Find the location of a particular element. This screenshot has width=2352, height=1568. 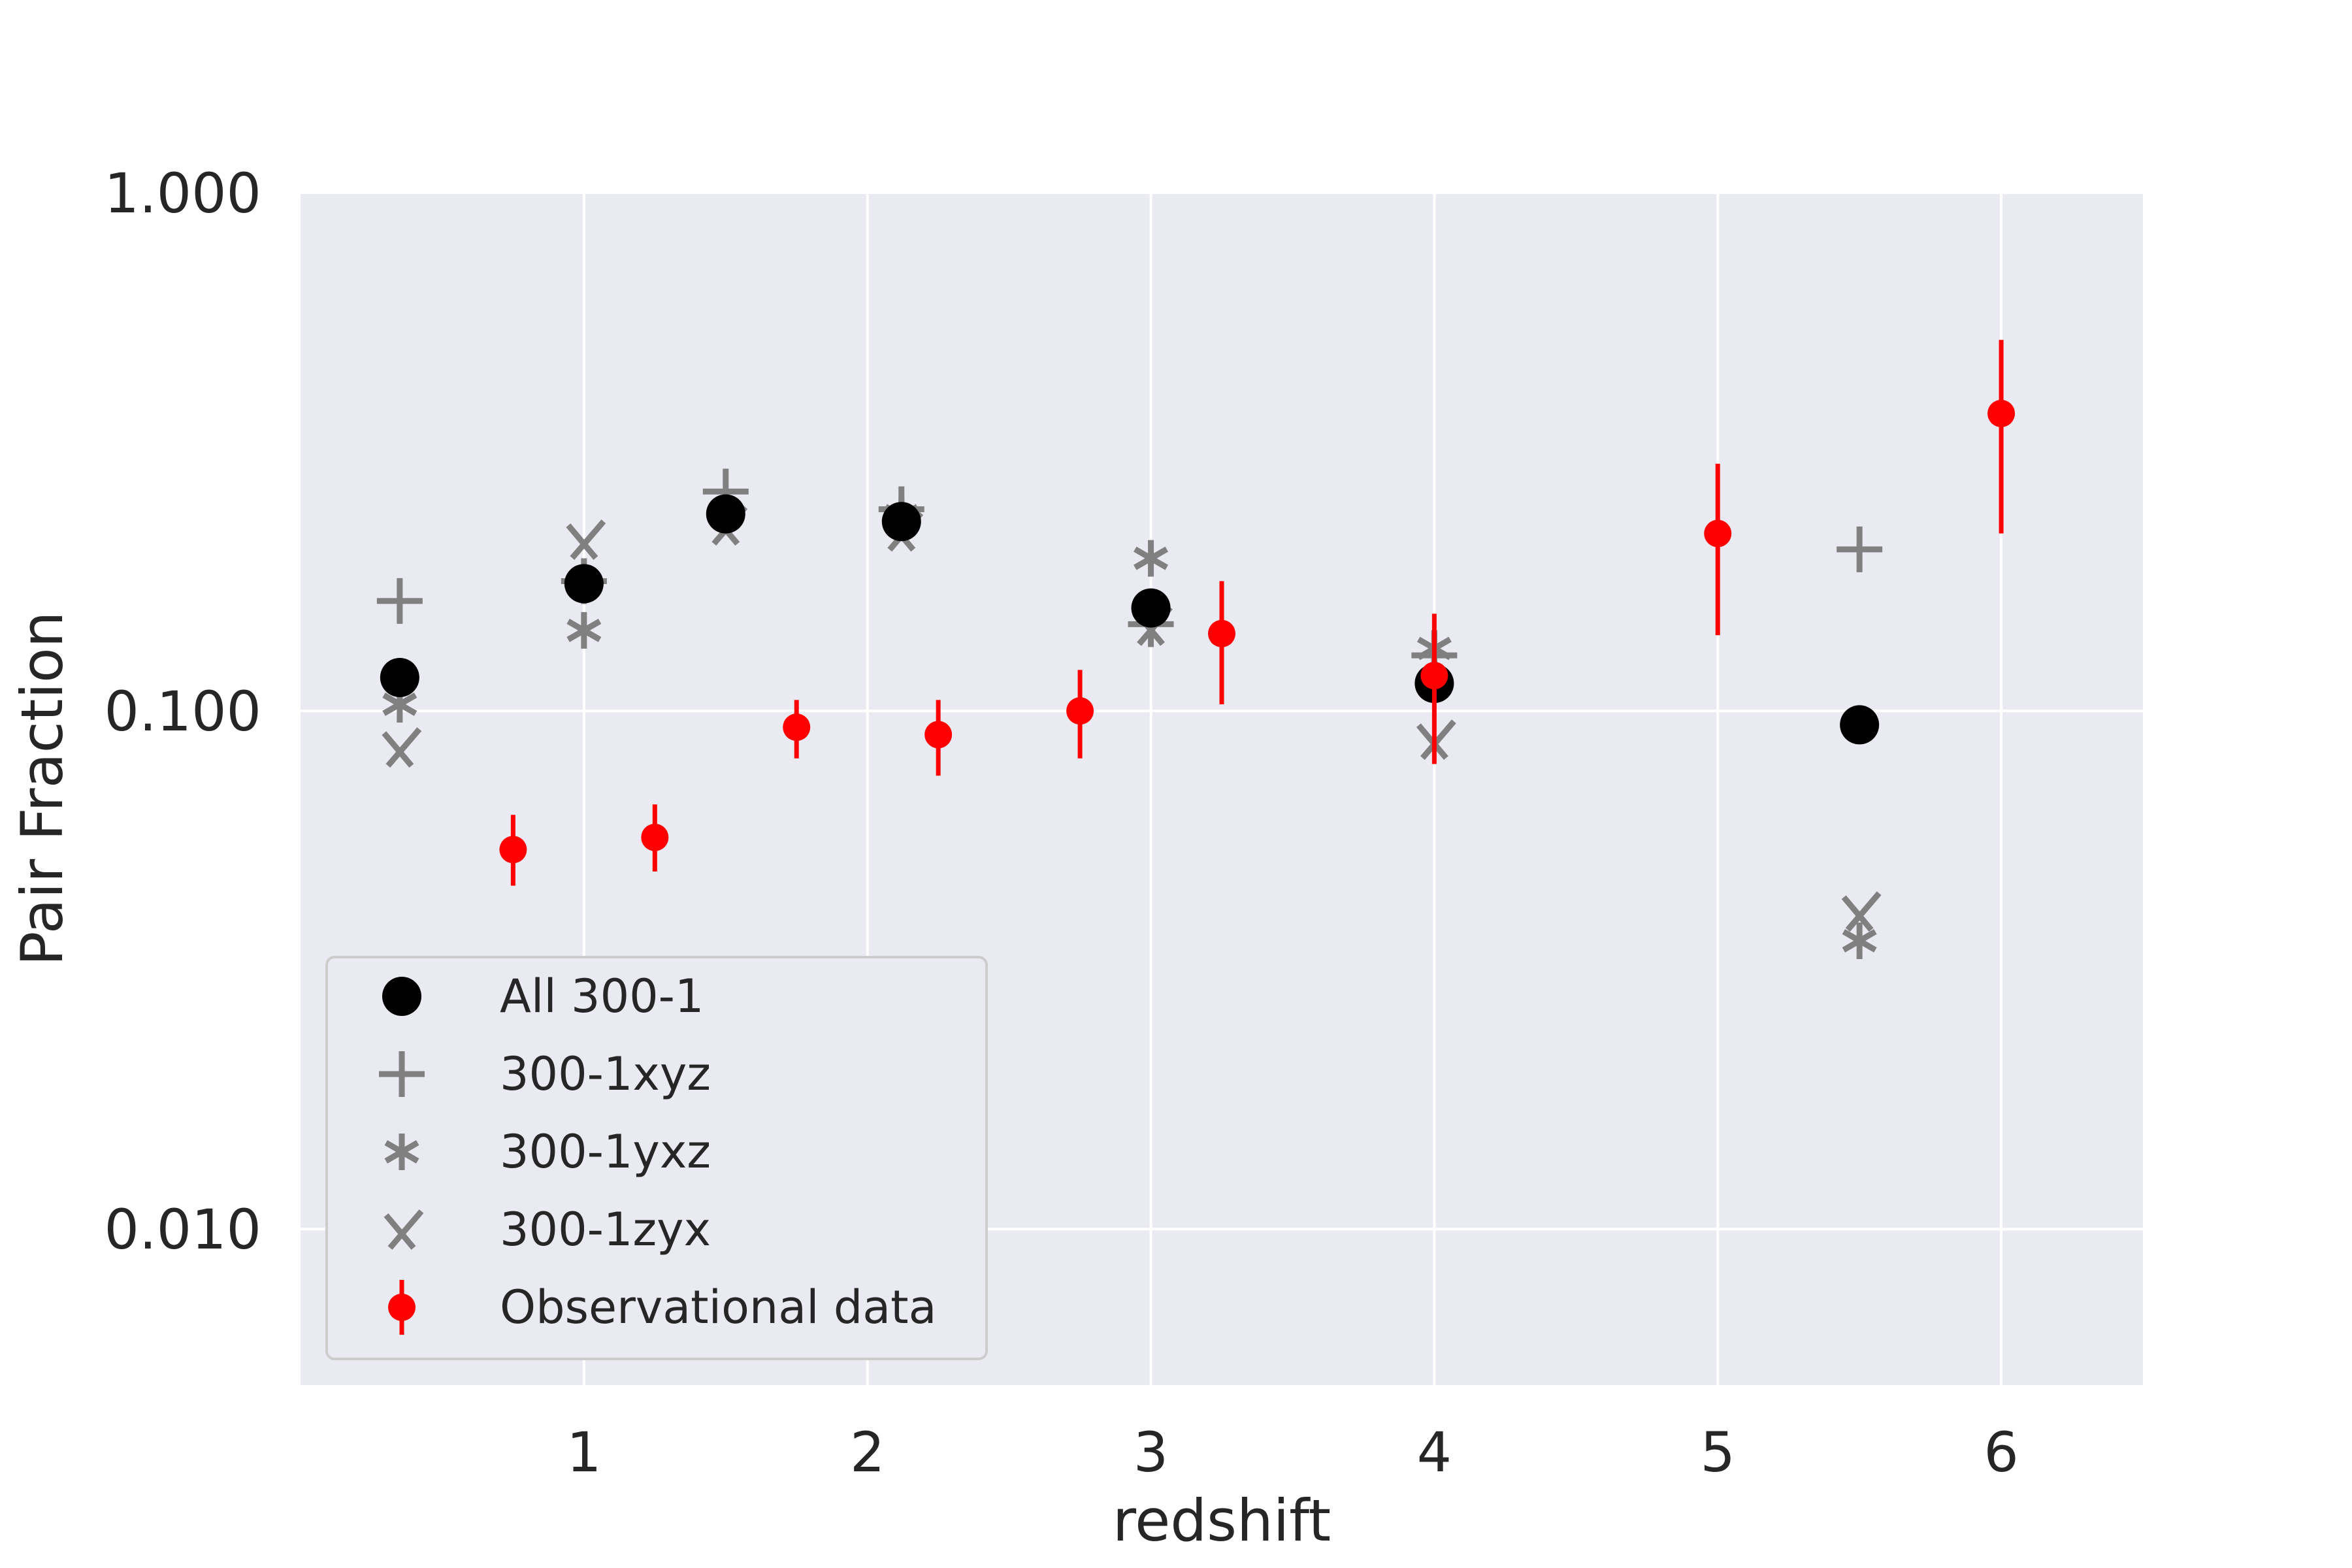

legend-label: 300-1yxz is located at coordinates (605, 1152).